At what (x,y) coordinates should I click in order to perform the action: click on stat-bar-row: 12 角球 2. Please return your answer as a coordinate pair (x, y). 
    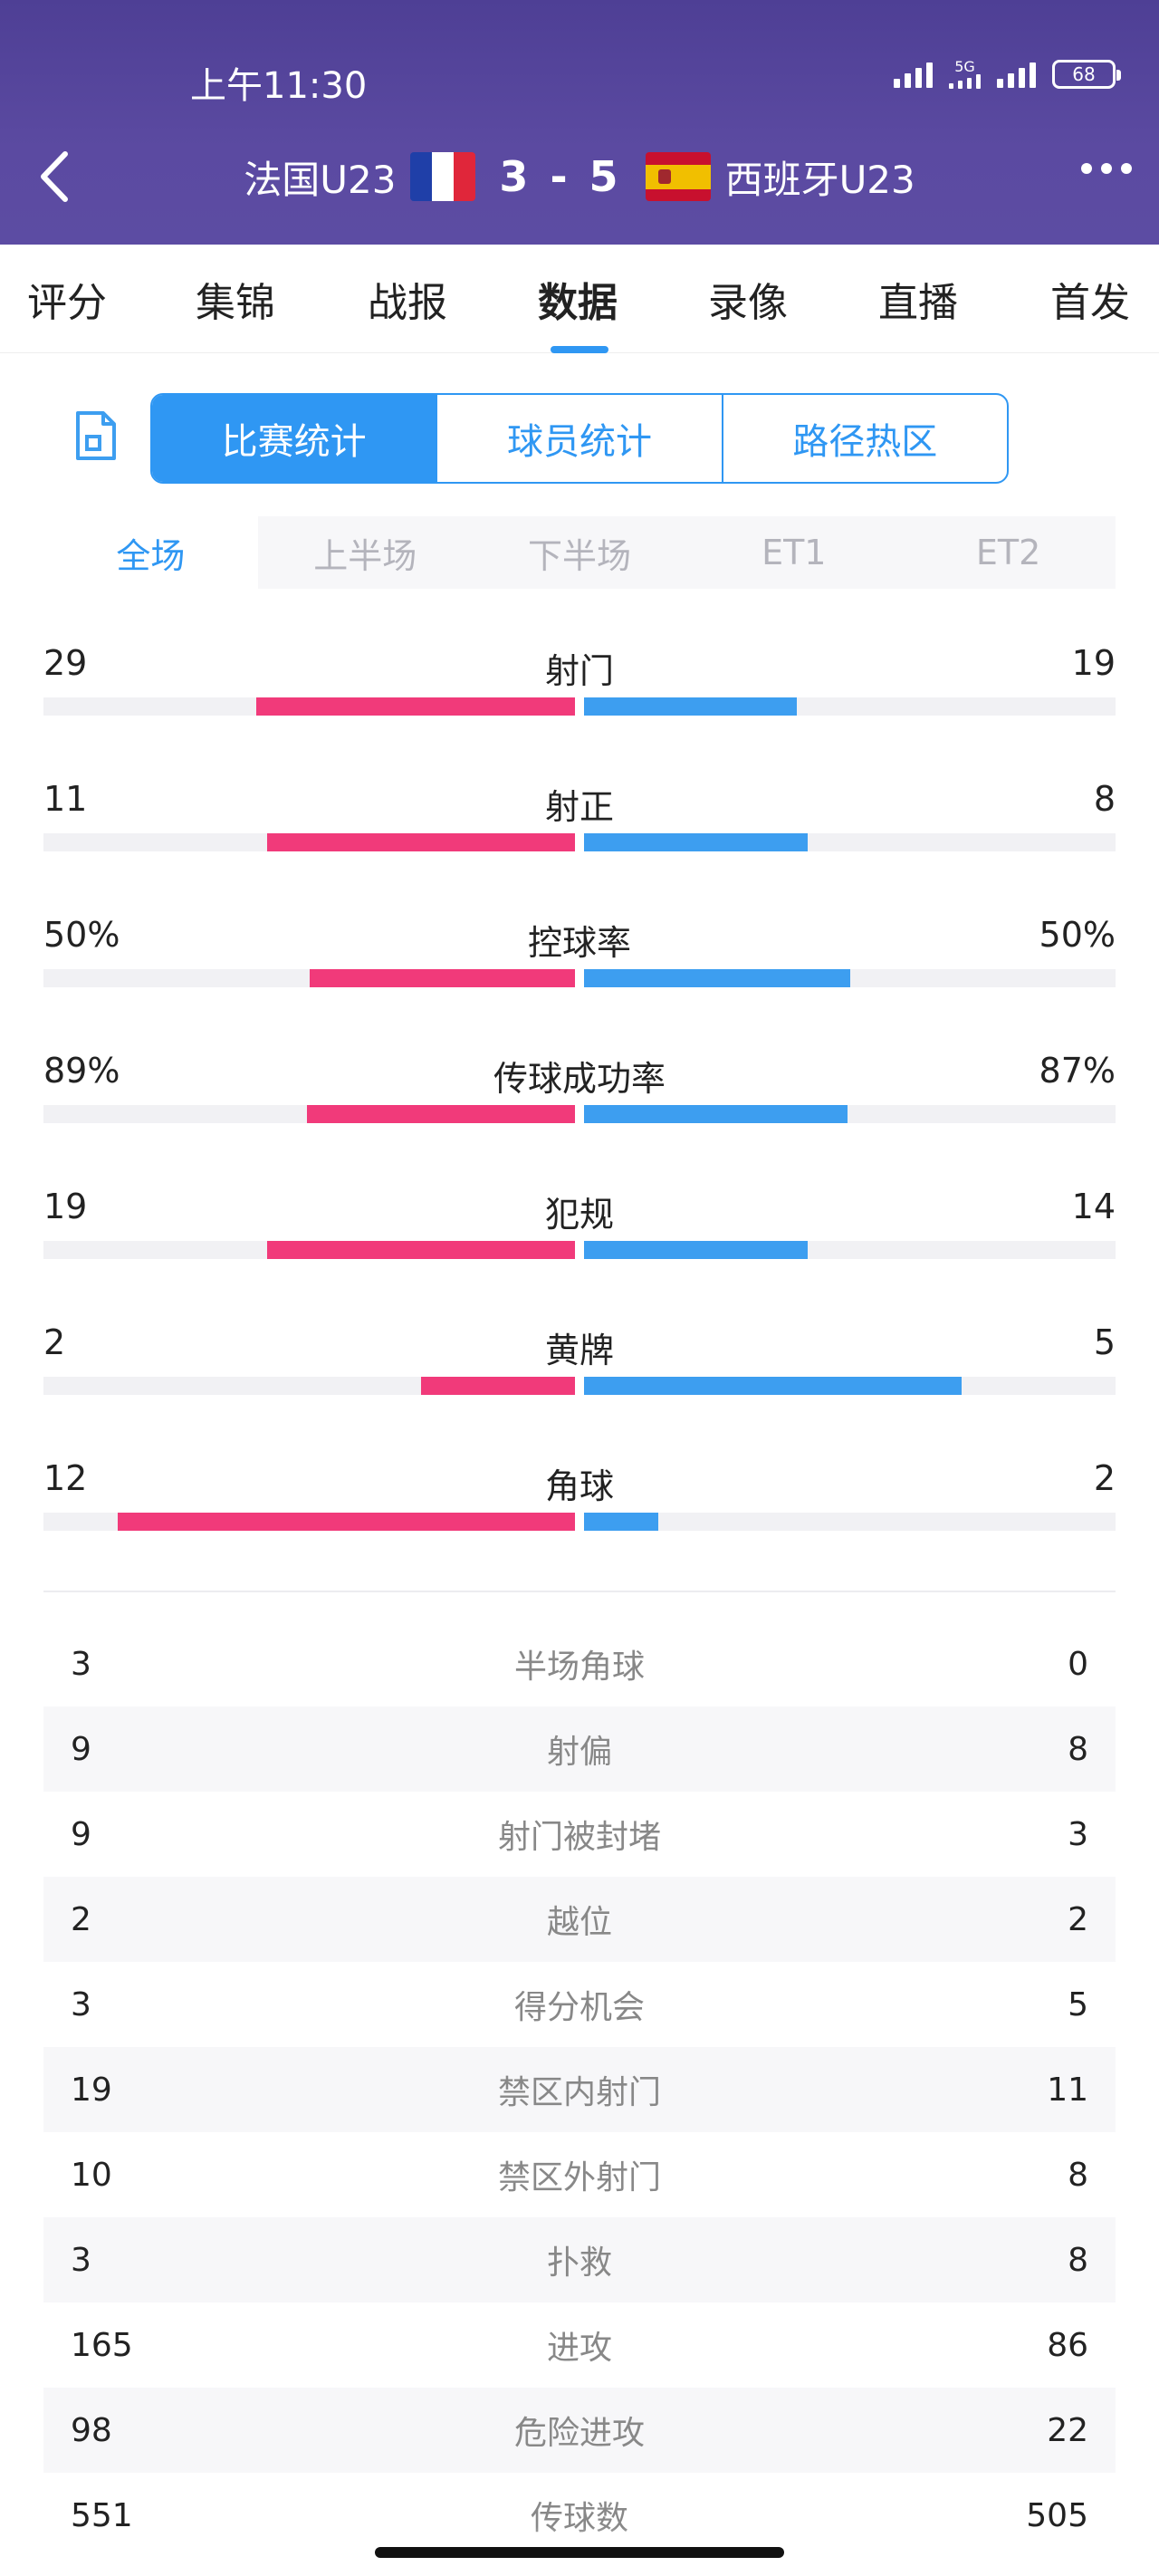
    Looking at the image, I should click on (579, 1521).